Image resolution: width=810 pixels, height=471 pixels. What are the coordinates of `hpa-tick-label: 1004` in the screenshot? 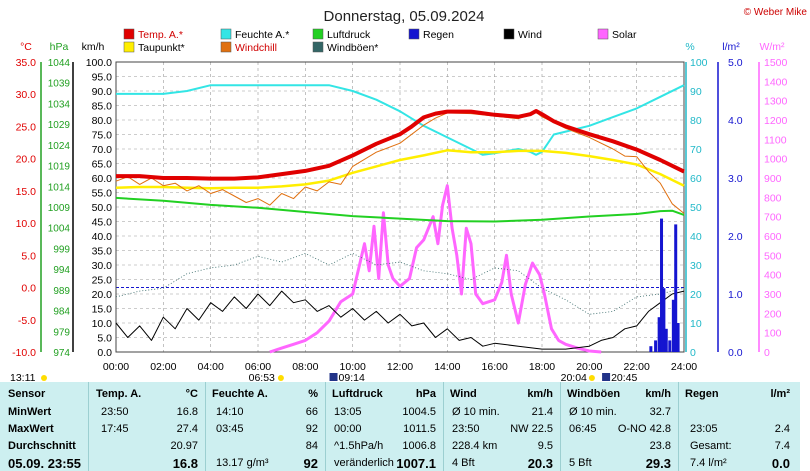 It's located at (59, 229).